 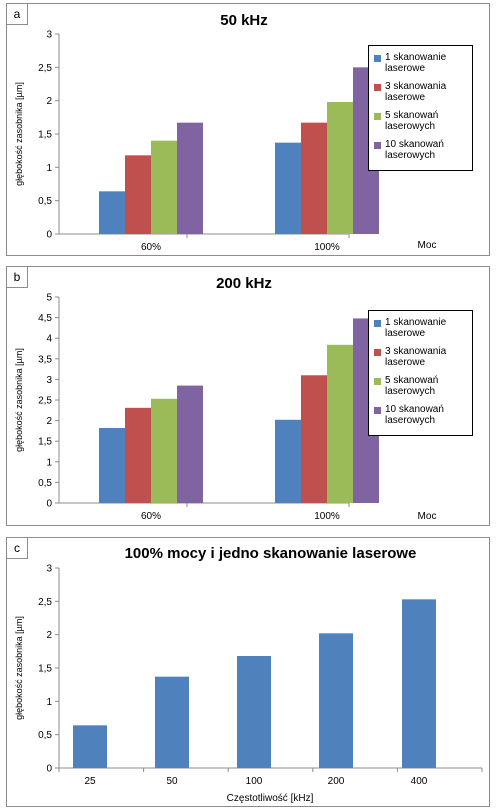 What do you see at coordinates (419, 781) in the screenshot?
I see `x-tick-label: 400` at bounding box center [419, 781].